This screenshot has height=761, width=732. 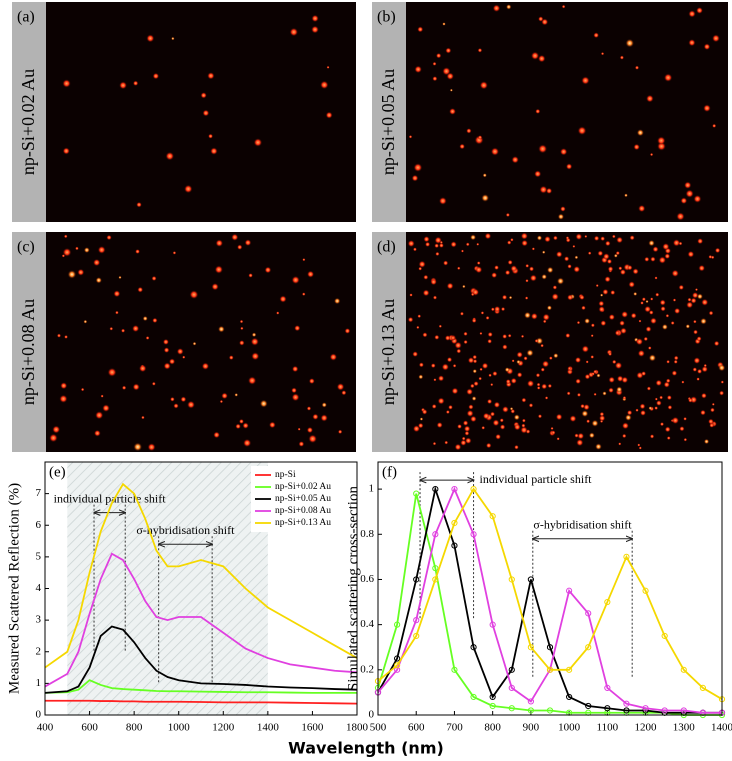 What do you see at coordinates (389, 472) in the screenshot?
I see `panel-label: (f)` at bounding box center [389, 472].